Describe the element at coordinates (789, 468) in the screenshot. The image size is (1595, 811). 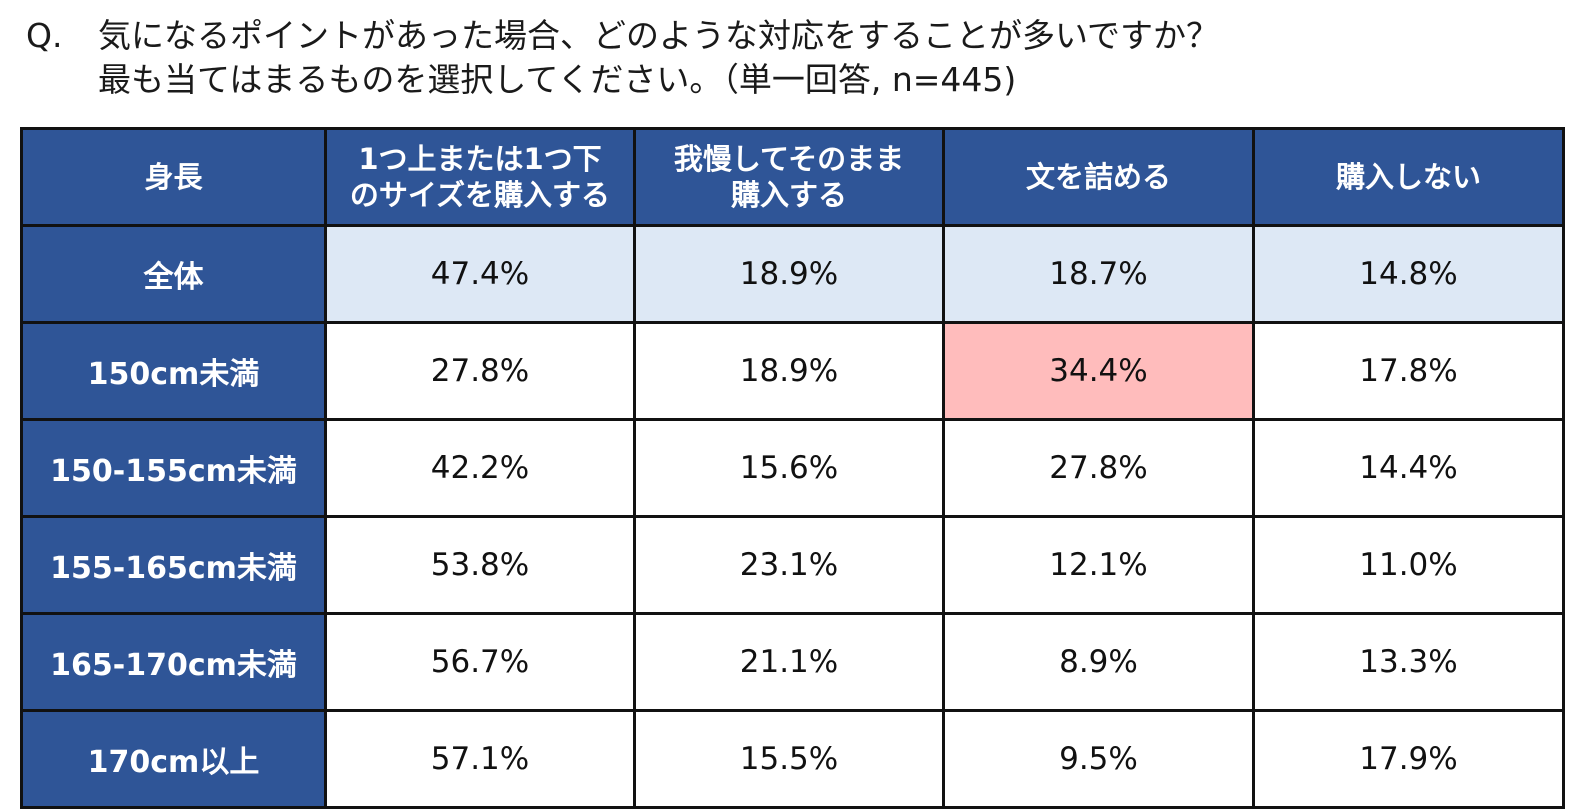
I see `table-cell: 15.6%` at that location.